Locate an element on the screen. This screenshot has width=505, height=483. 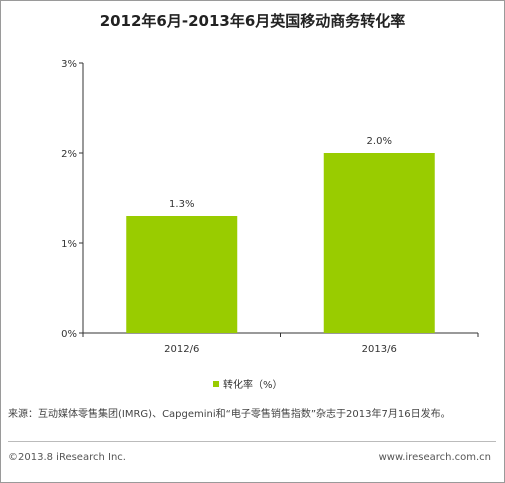
footer-divider is located at coordinates (252, 441).